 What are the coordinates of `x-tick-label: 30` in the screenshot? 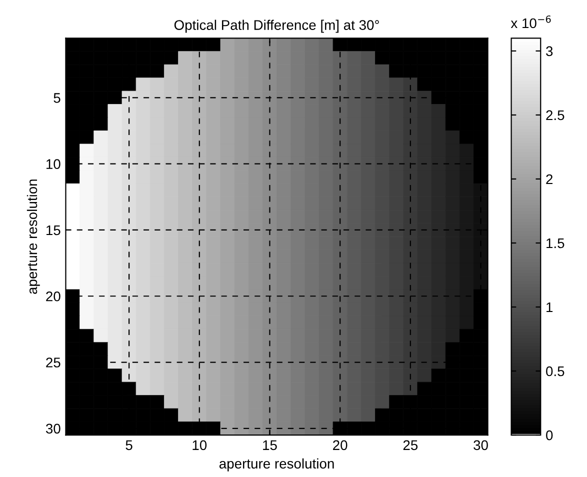 It's located at (481, 445).